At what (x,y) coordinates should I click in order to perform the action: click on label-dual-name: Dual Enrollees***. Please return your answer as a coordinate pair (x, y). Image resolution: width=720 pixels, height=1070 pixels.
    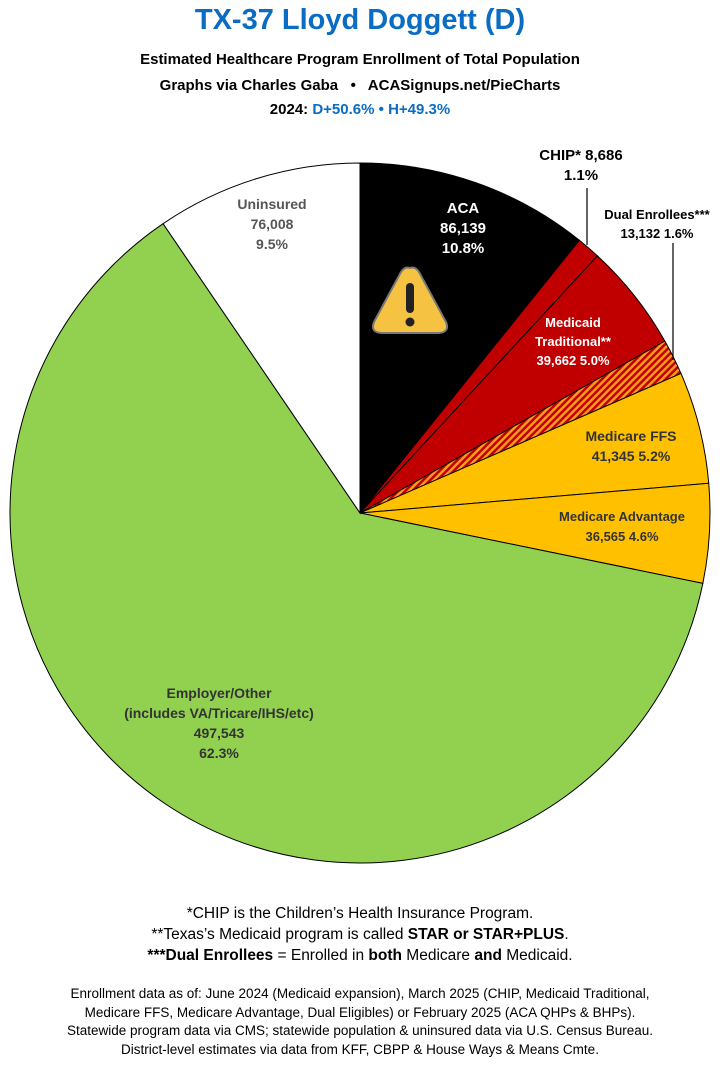
    Looking at the image, I should click on (657, 214).